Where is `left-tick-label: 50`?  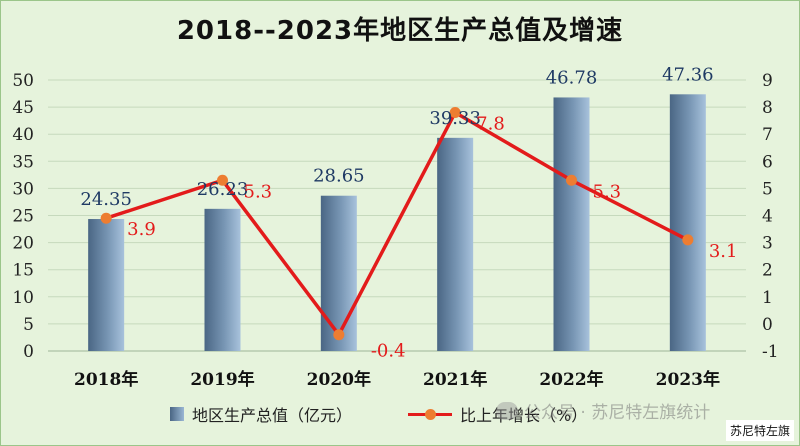 left-tick-label: 50 is located at coordinates (23, 81).